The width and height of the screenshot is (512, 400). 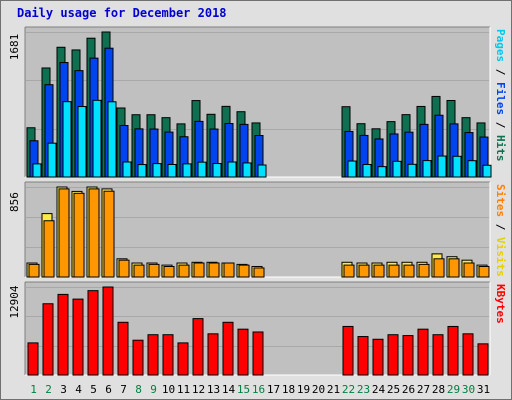 I want to click on x-tick-label-day-26: 26, so click(x=408, y=389).